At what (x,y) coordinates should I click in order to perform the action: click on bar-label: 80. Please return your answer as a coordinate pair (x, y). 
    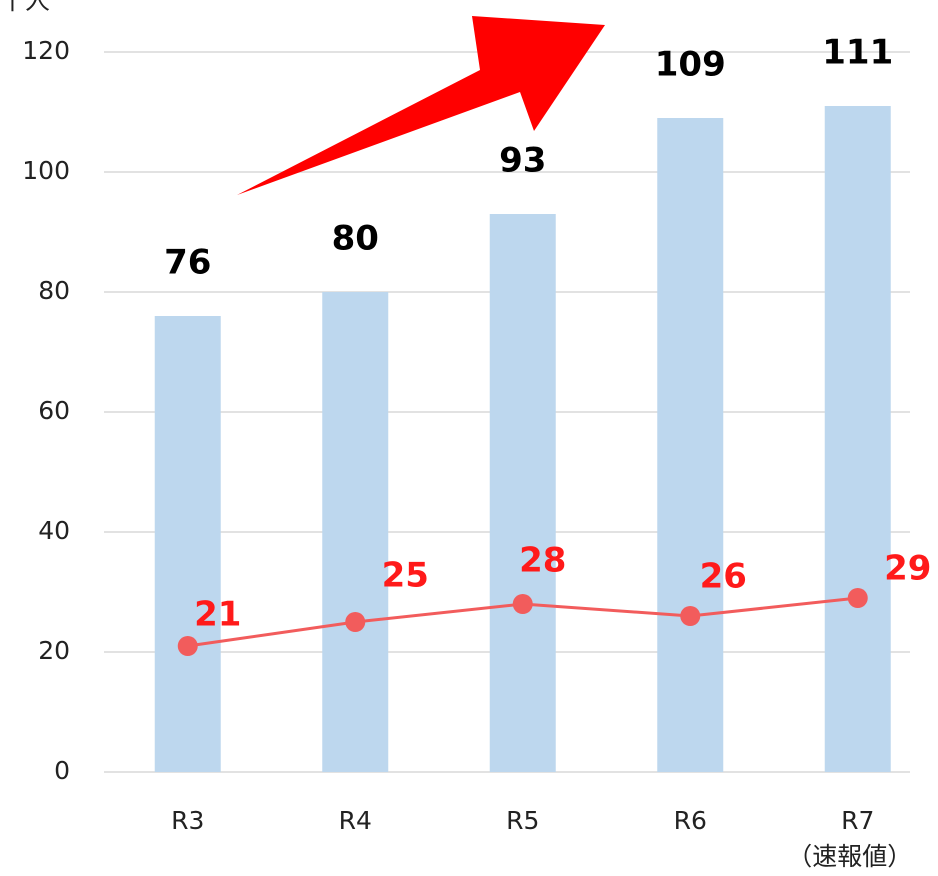
    Looking at the image, I should click on (355, 239).